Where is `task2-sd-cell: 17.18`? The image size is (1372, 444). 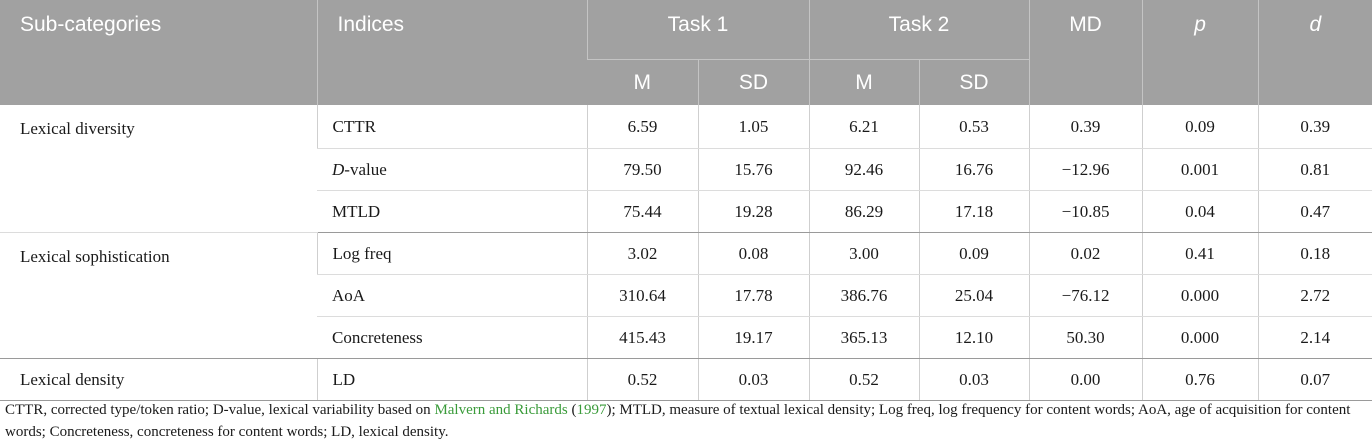 task2-sd-cell: 17.18 is located at coordinates (974, 211).